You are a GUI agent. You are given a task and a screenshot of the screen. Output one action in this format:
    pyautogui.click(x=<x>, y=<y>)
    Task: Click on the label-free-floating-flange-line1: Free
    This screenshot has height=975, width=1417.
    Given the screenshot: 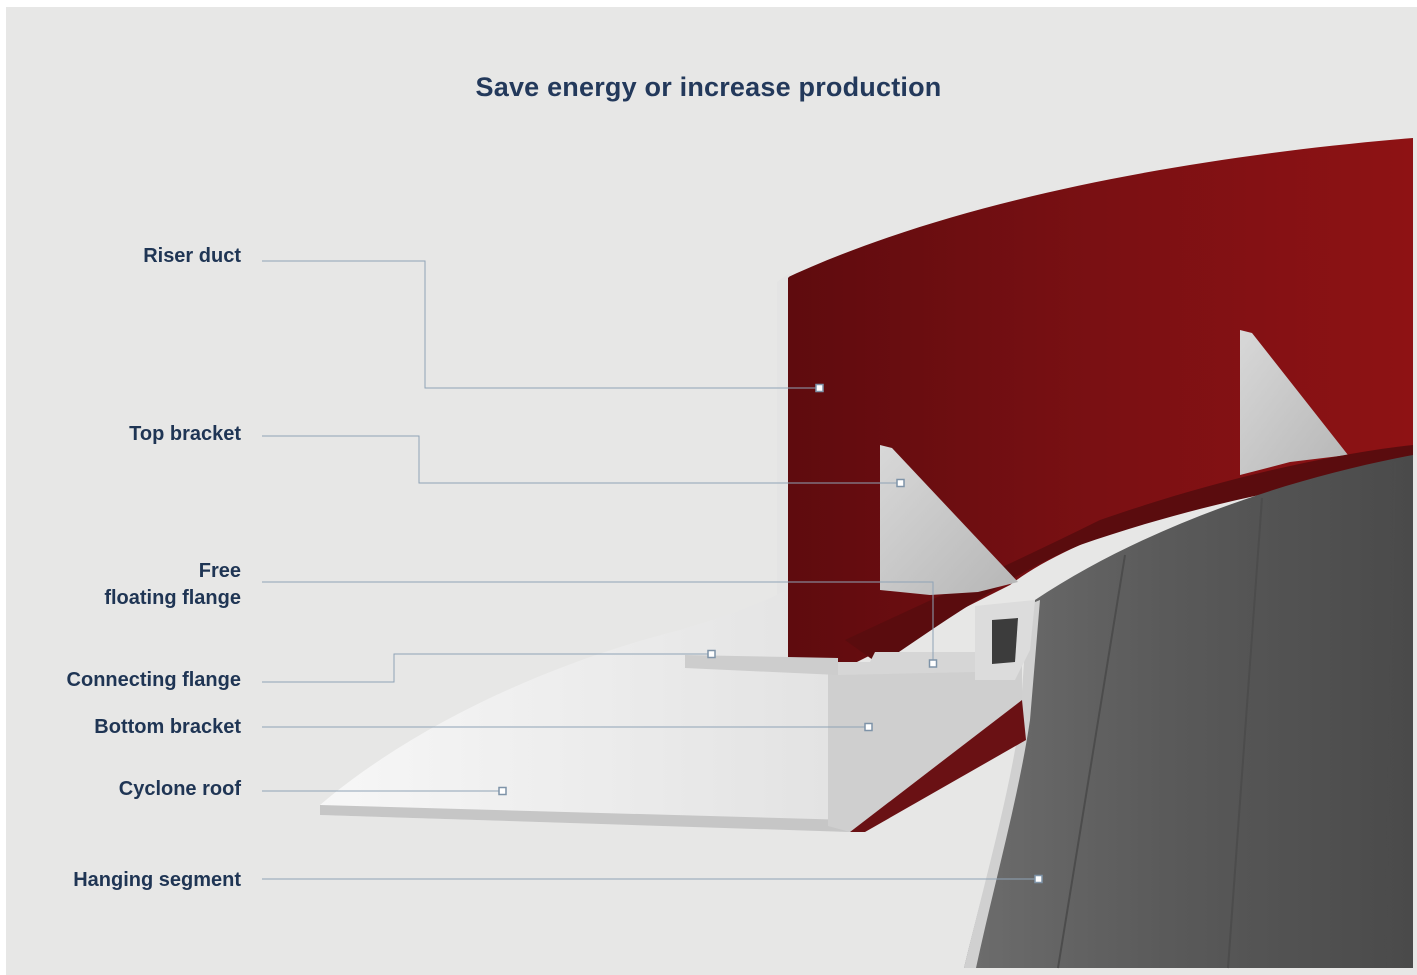 What is the action you would take?
    pyautogui.click(x=219, y=571)
    